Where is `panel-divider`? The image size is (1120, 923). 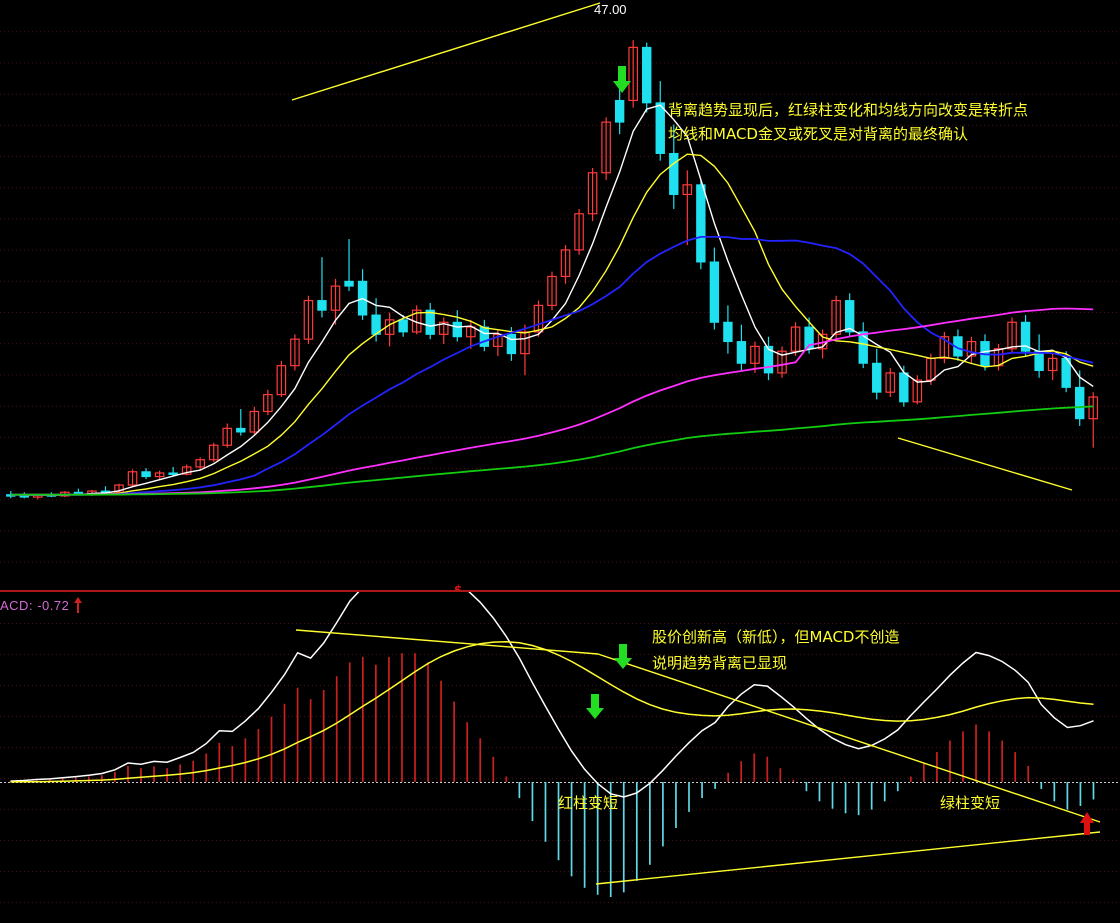 panel-divider is located at coordinates (560, 591).